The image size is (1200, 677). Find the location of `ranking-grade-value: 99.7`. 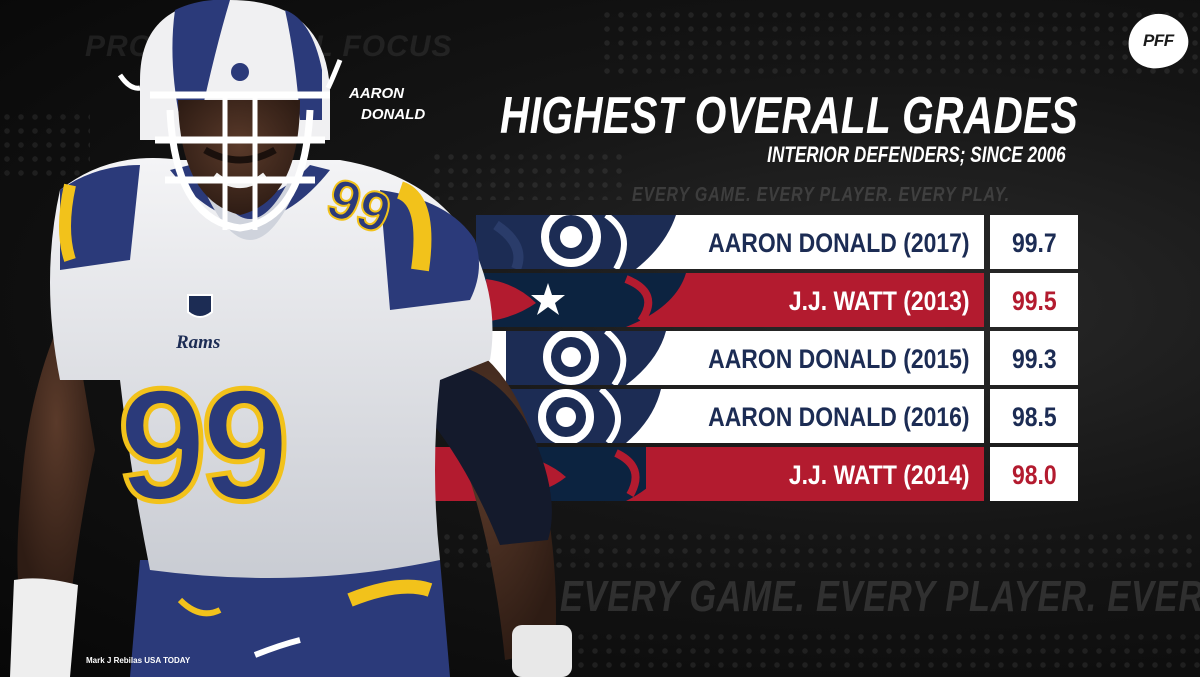

ranking-grade-value: 99.7 is located at coordinates (1034, 243).